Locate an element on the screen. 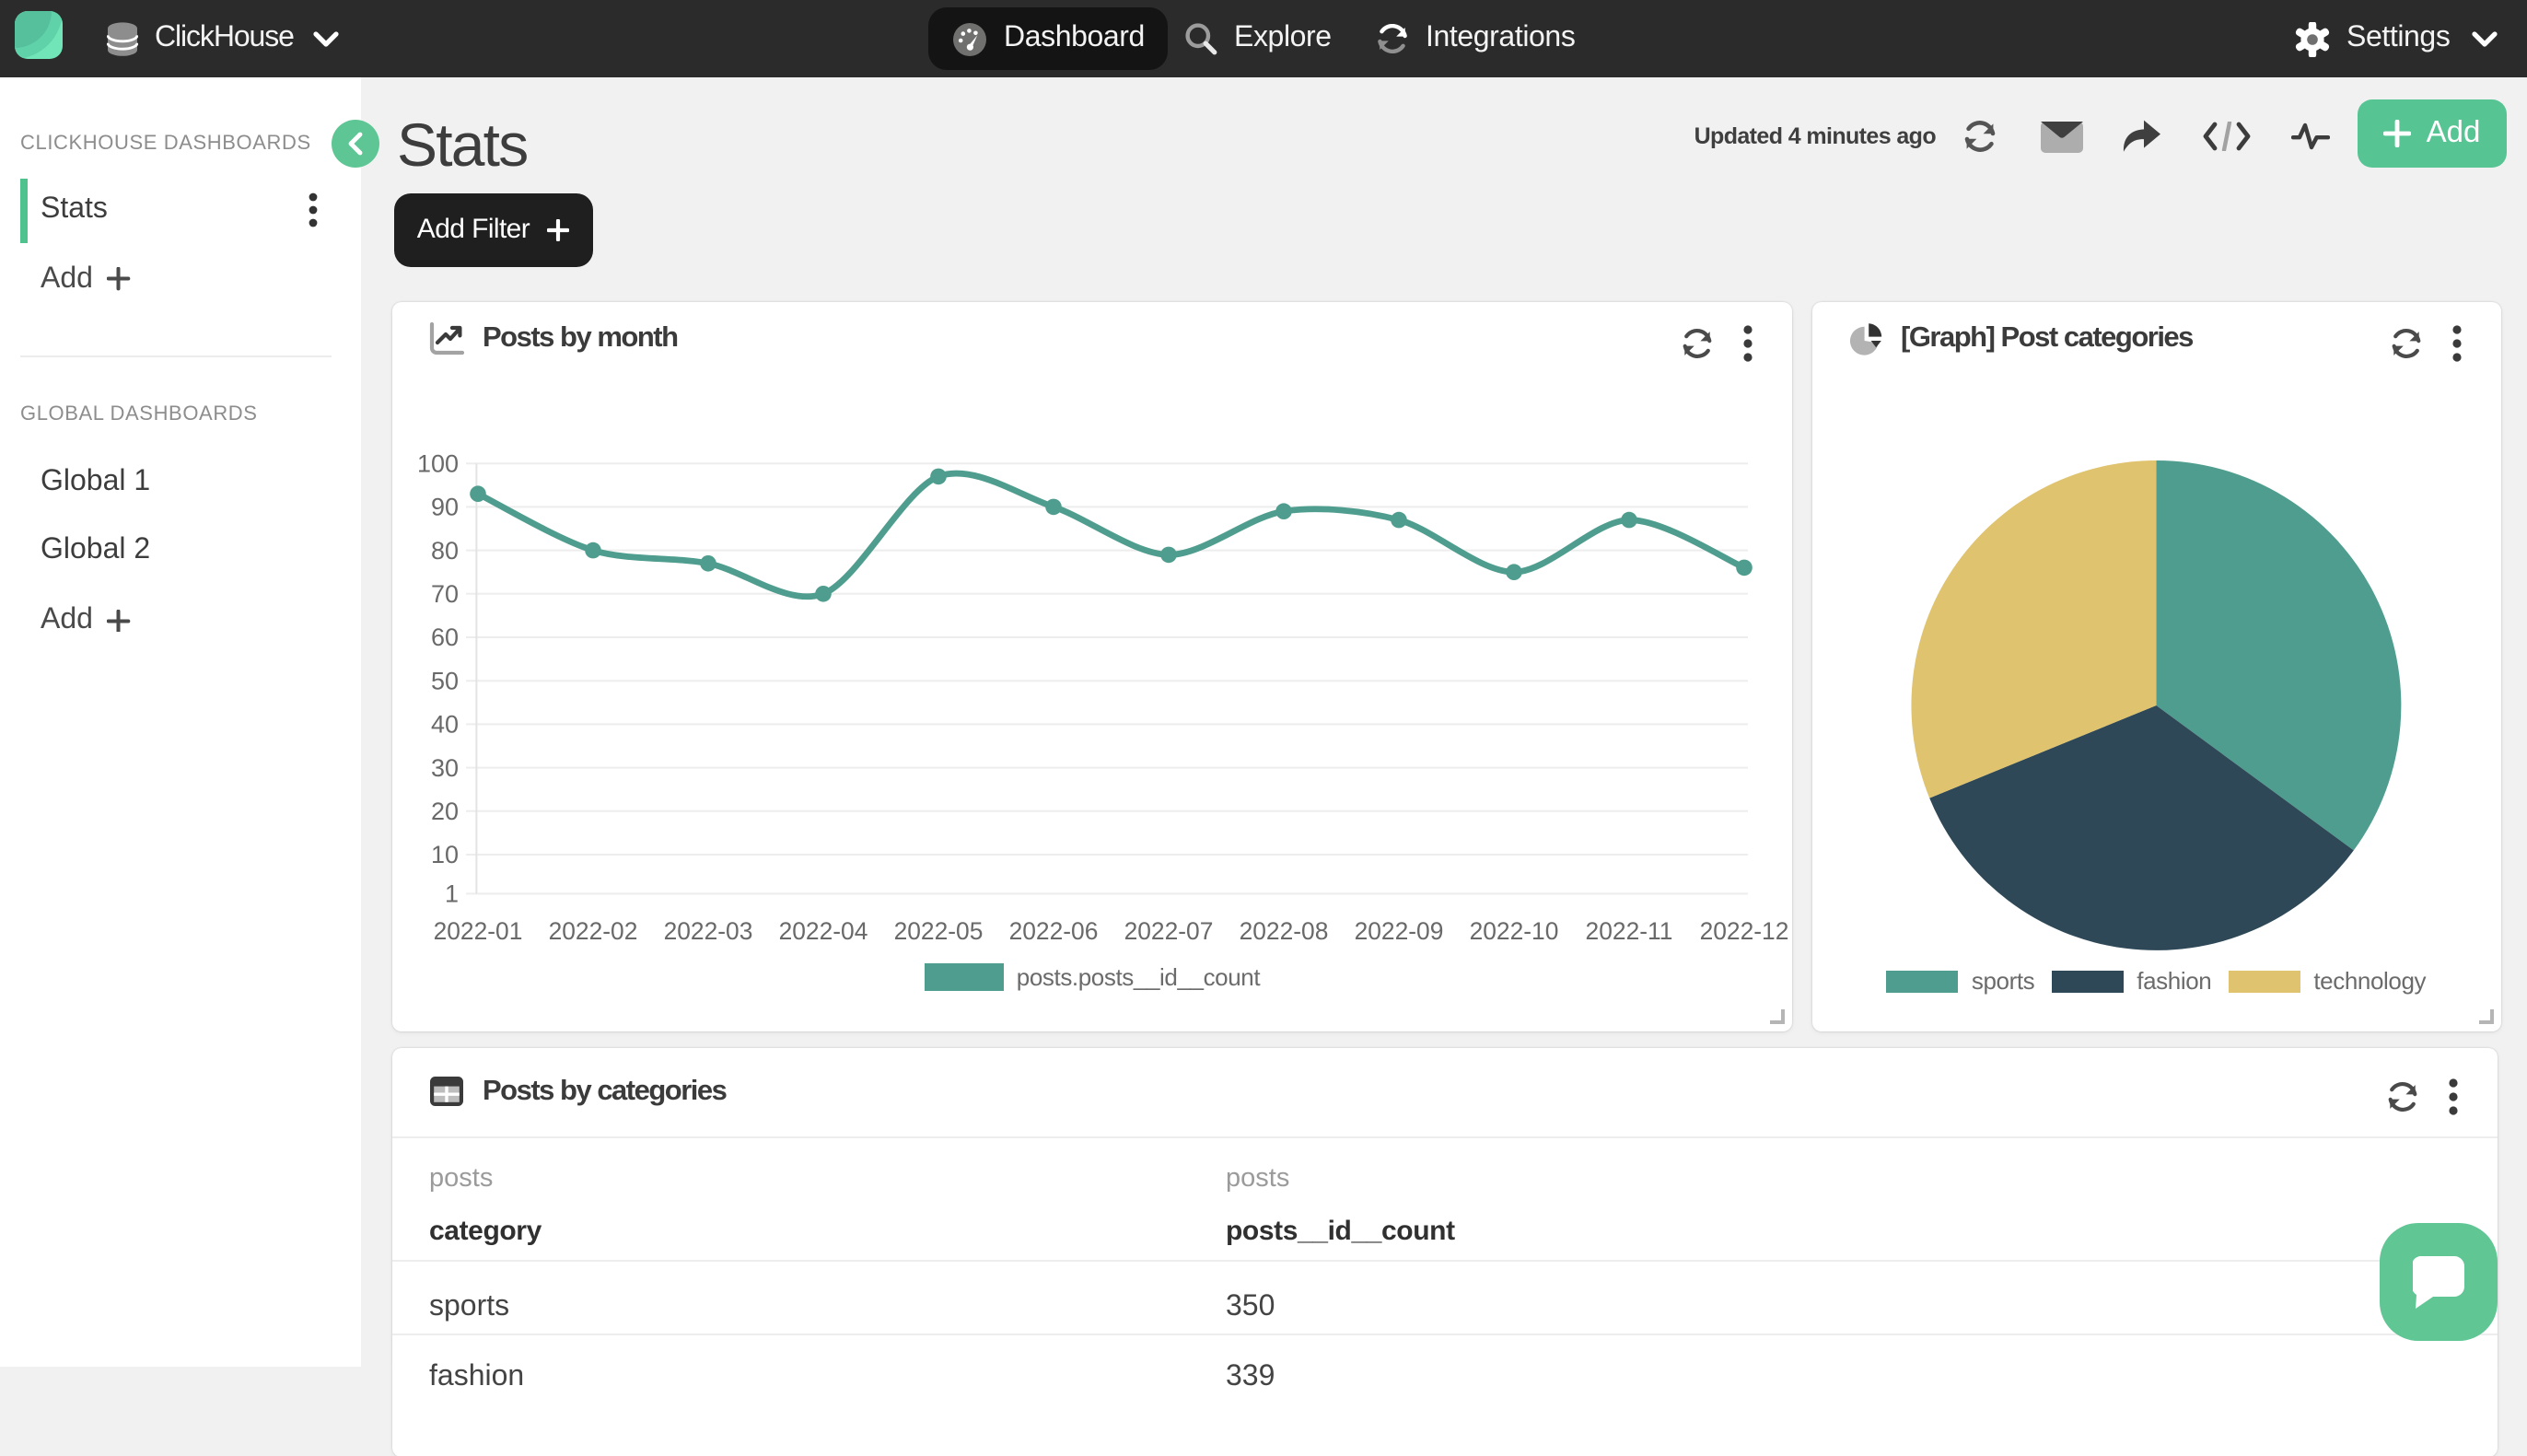 The width and height of the screenshot is (2527, 1456). svg-text: 2022-08 is located at coordinates (1284, 931).